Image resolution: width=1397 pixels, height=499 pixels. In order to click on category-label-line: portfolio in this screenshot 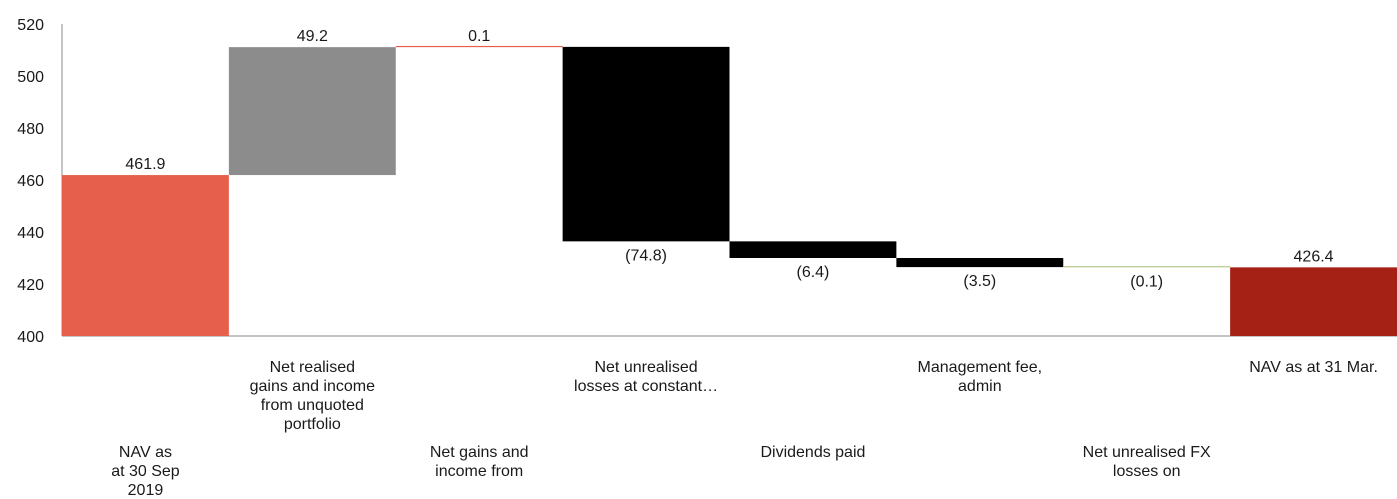, I will do `click(312, 424)`.